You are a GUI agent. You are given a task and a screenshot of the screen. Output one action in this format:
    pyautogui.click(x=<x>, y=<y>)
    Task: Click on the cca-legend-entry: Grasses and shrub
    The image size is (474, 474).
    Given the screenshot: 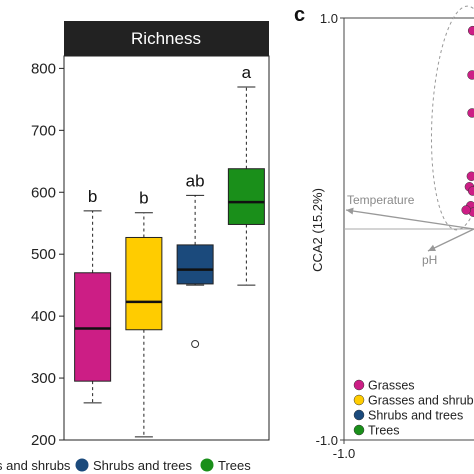 What is the action you would take?
    pyautogui.click(x=413, y=401)
    